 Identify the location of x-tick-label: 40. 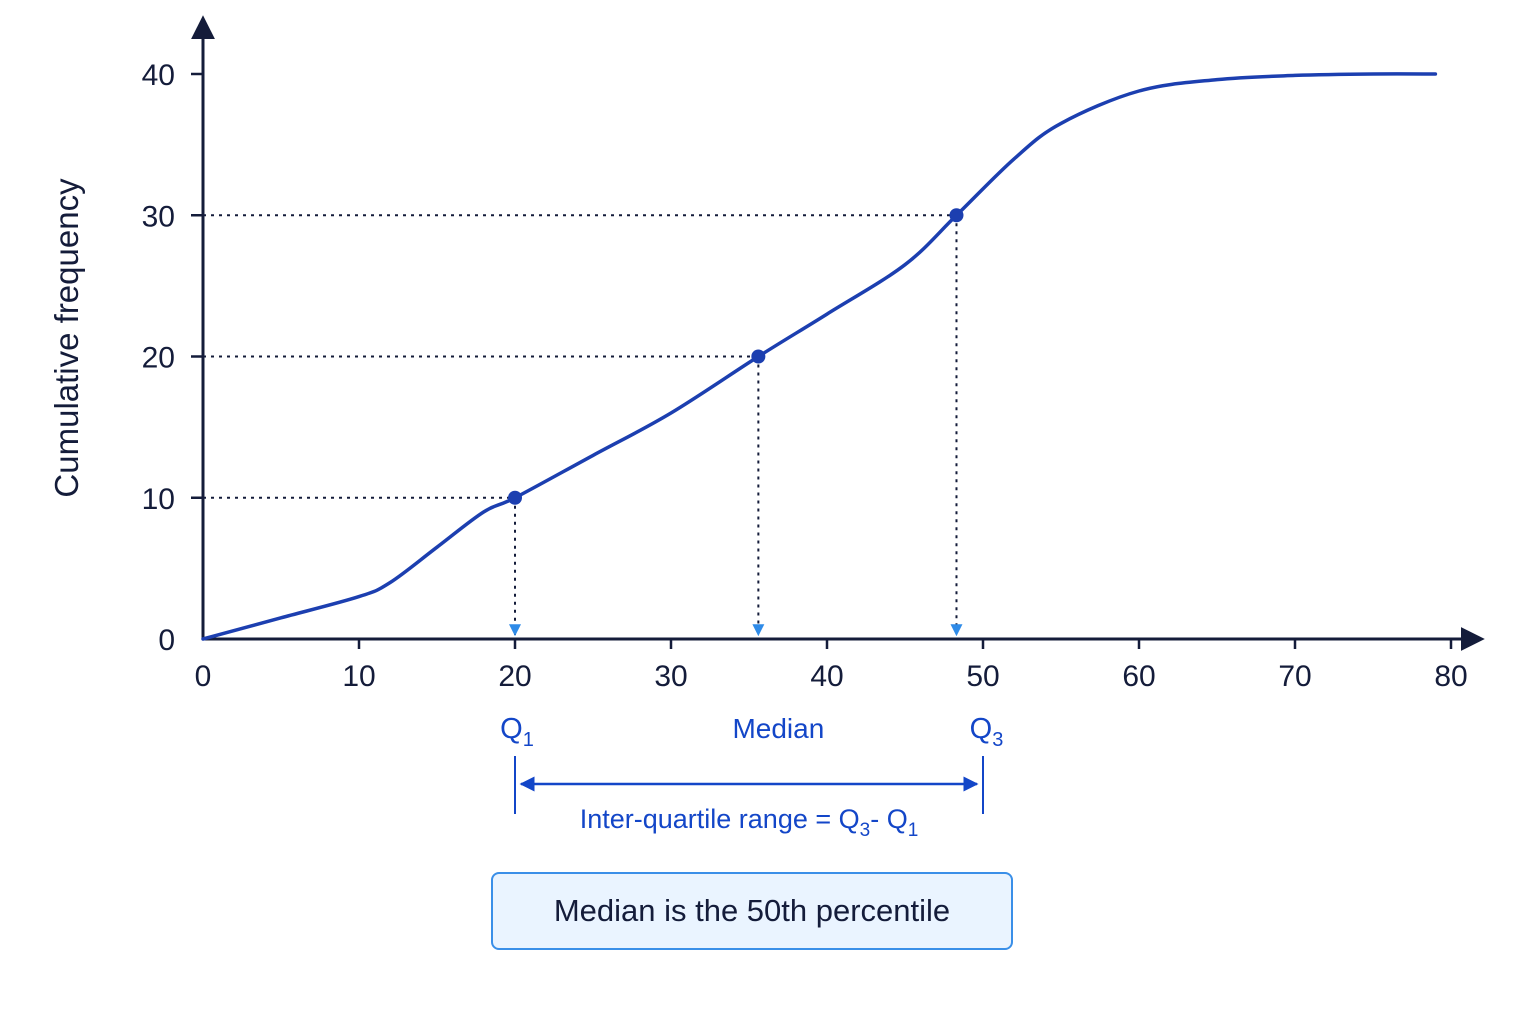
(826, 676).